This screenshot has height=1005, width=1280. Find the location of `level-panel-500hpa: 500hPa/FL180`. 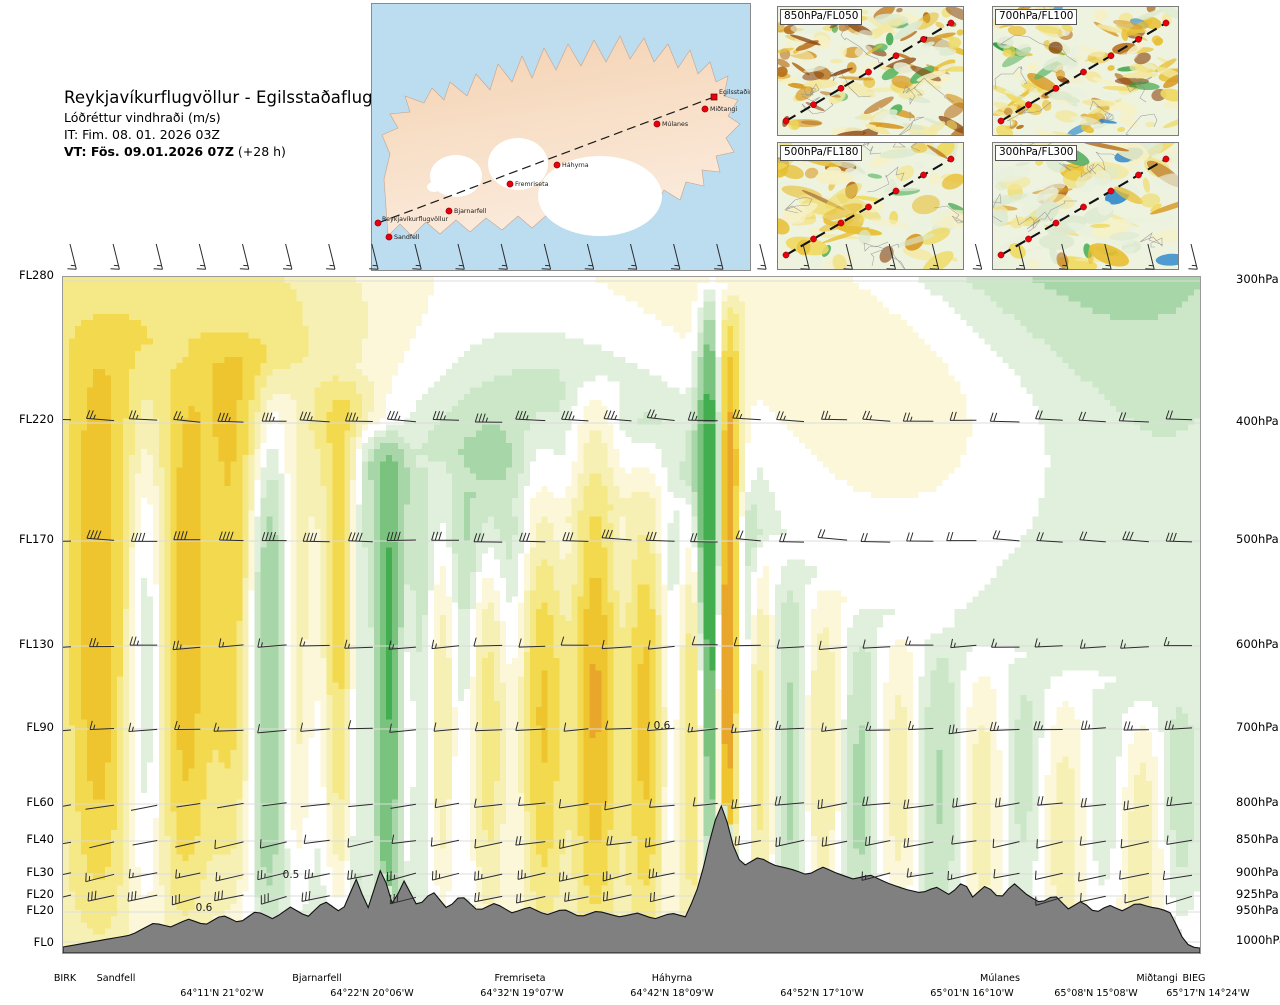

level-panel-500hpa: 500hPa/FL180 is located at coordinates (870, 206).